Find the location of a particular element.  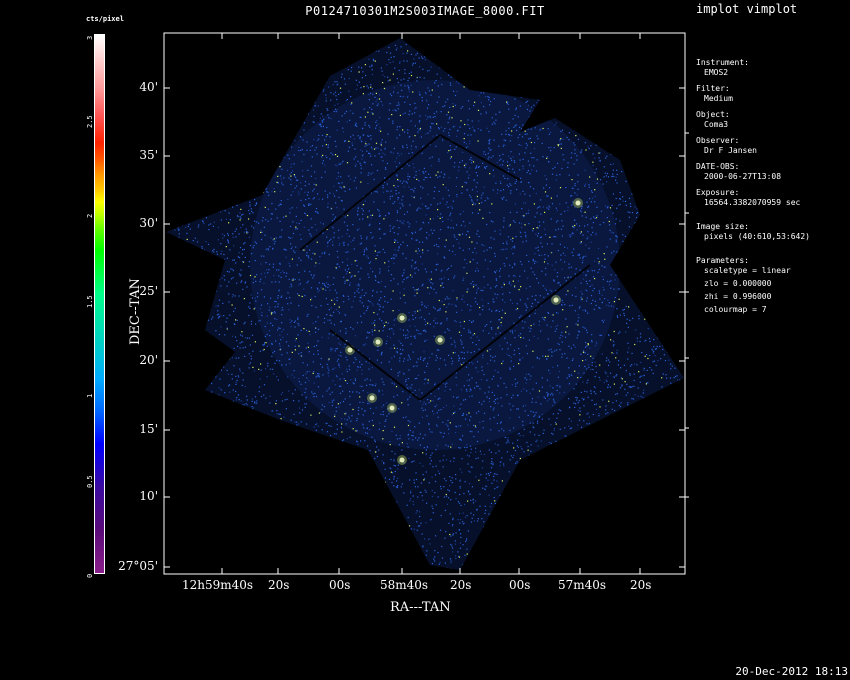

exposure-value: 16564.3382070959 sec is located at coordinates (752, 202).